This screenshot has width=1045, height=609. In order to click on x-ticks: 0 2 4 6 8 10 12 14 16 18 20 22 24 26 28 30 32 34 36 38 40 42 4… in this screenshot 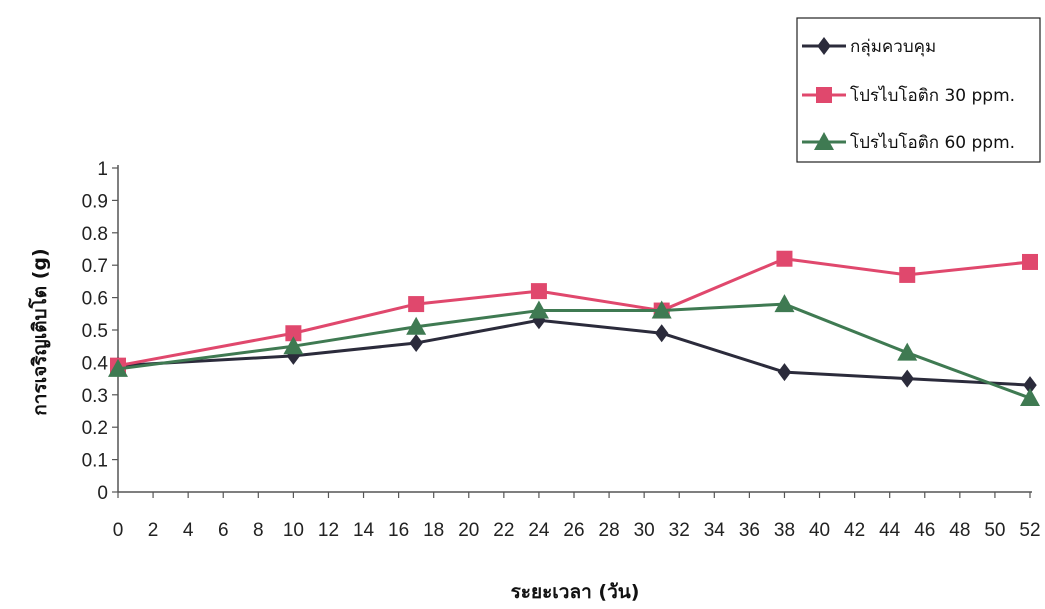, I will do `click(577, 516)`.